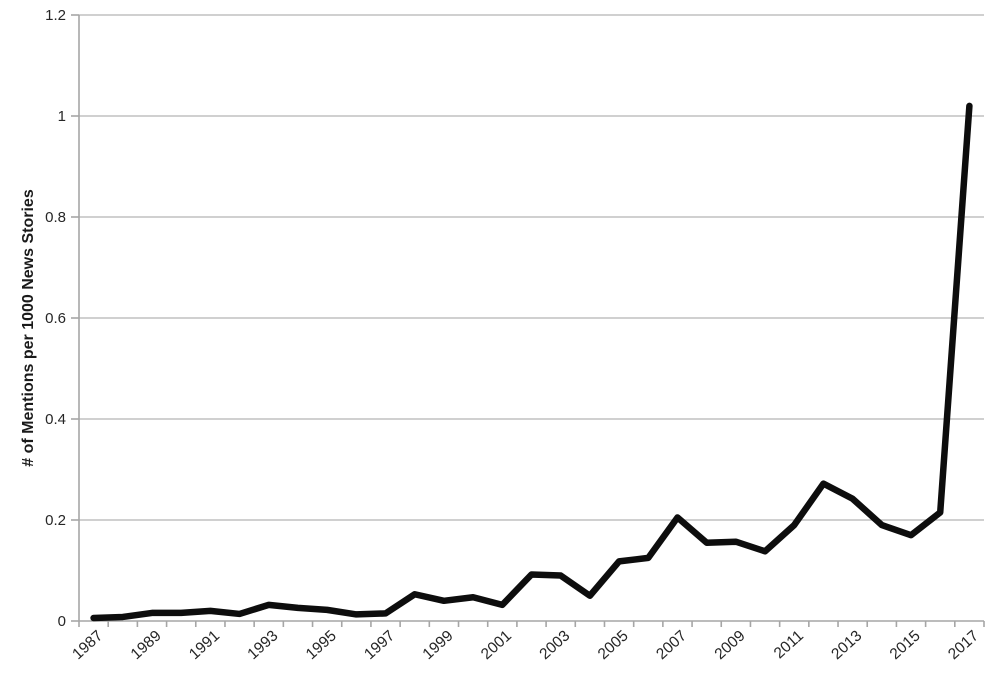 This screenshot has width=999, height=676. Describe the element at coordinates (613, 645) in the screenshot. I see `x-tick-label: 2005` at that location.